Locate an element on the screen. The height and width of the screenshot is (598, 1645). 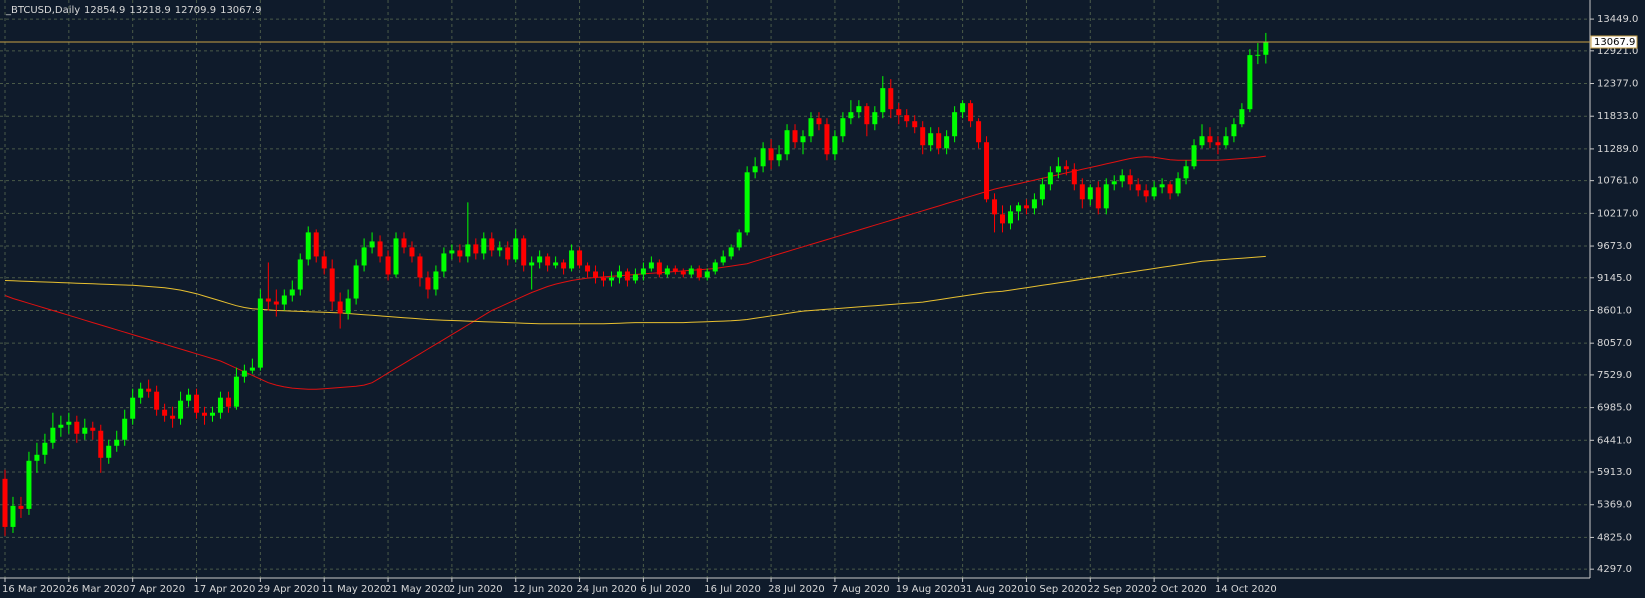
y-tick-label: 10217.0 is located at coordinates (1617, 213).